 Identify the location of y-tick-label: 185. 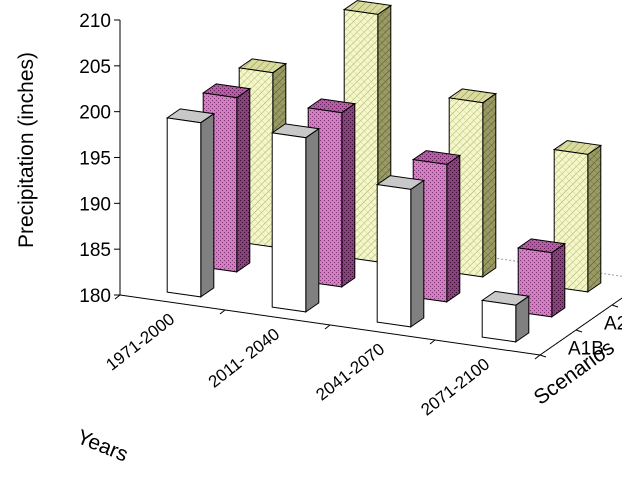
(95, 250).